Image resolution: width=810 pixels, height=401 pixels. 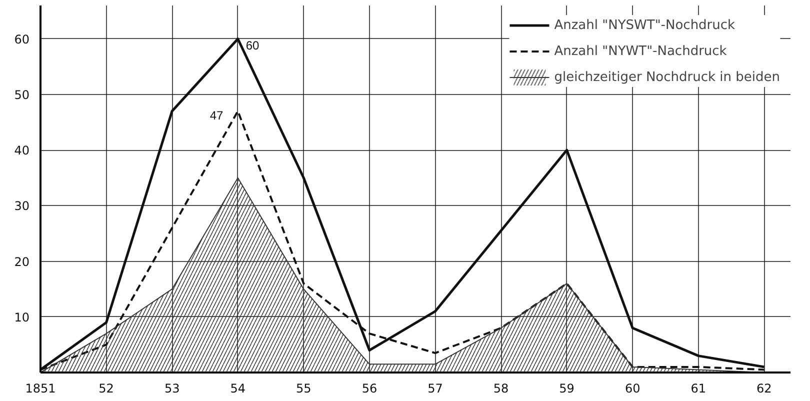 What do you see at coordinates (566, 389) in the screenshot?
I see `x-tick-label: 59` at bounding box center [566, 389].